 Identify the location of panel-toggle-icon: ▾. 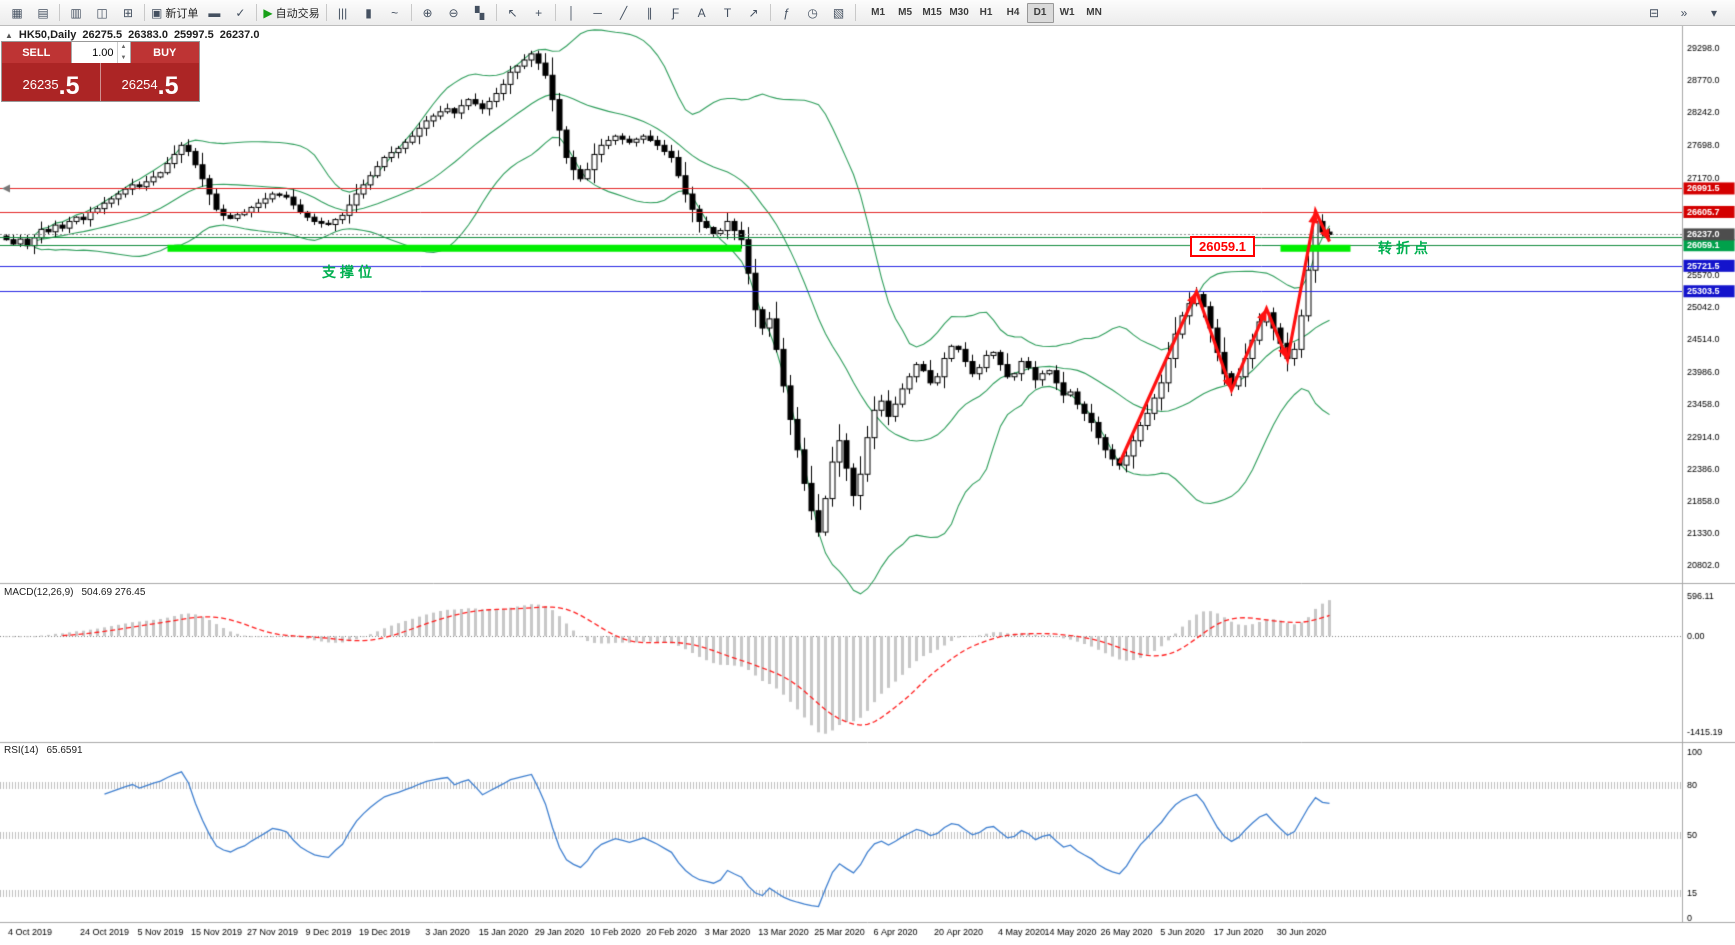
(1714, 12).